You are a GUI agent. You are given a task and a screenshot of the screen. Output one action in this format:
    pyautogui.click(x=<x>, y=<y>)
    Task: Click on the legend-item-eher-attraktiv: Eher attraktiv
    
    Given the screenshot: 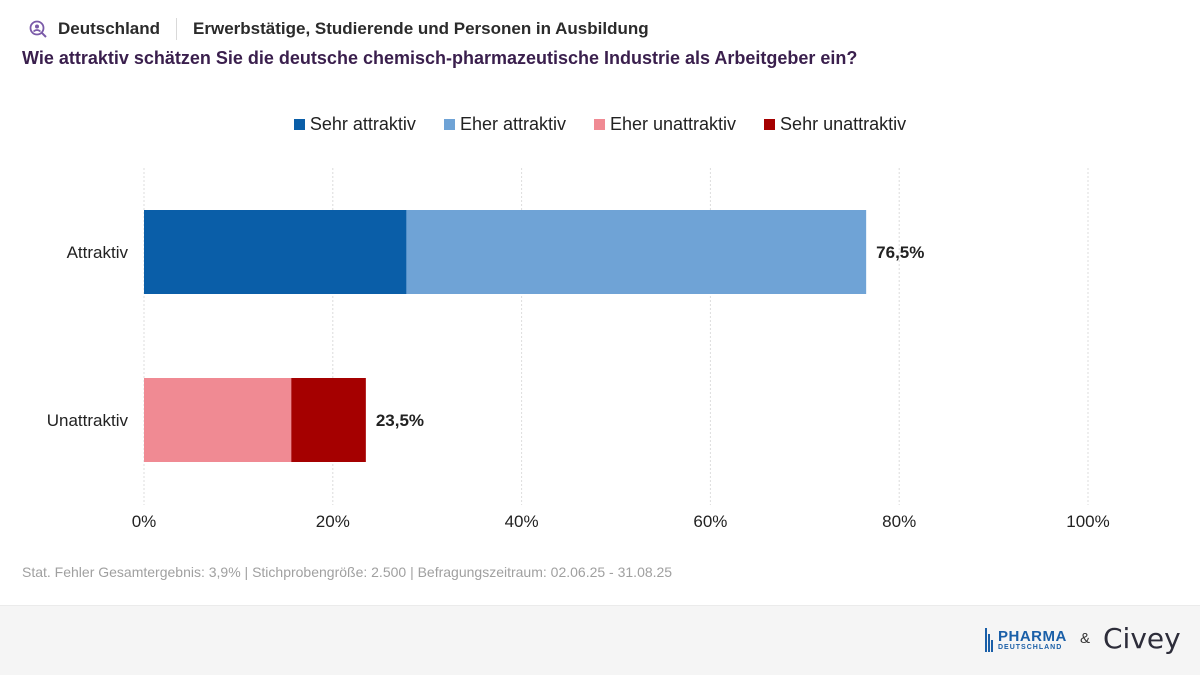 What is the action you would take?
    pyautogui.click(x=504, y=124)
    